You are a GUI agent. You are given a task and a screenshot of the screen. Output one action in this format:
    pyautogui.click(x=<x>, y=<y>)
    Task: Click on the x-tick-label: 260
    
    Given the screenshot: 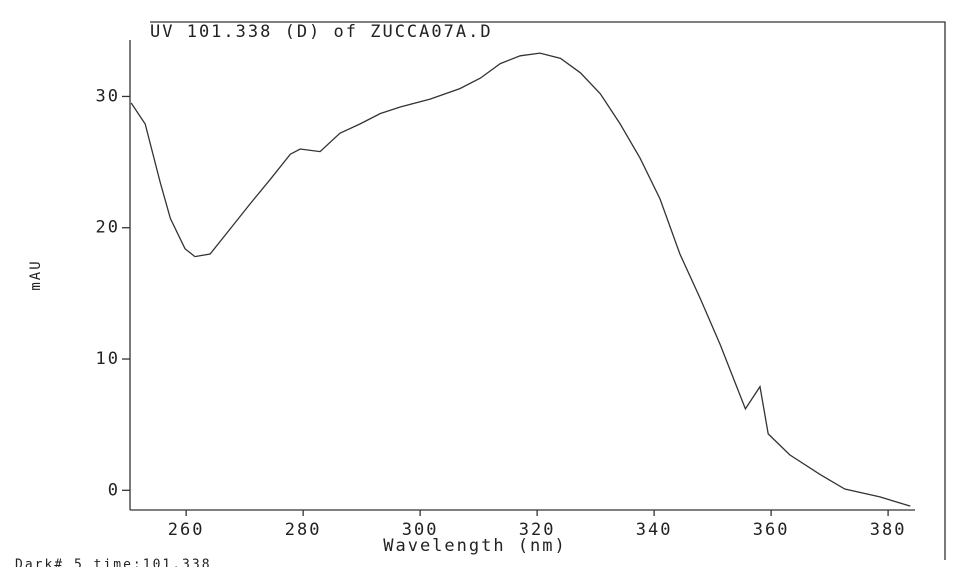 What is the action you would take?
    pyautogui.click(x=186, y=530)
    